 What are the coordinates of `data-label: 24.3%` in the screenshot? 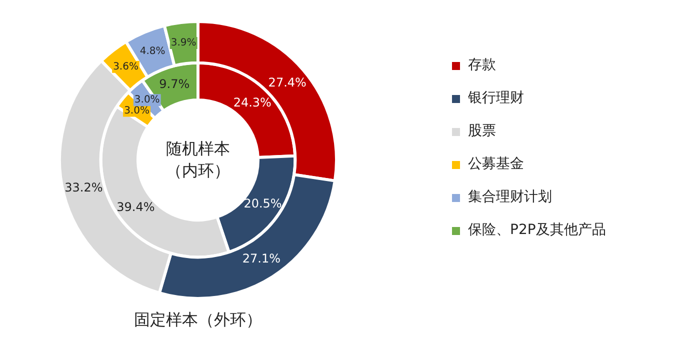 It's located at (252, 102).